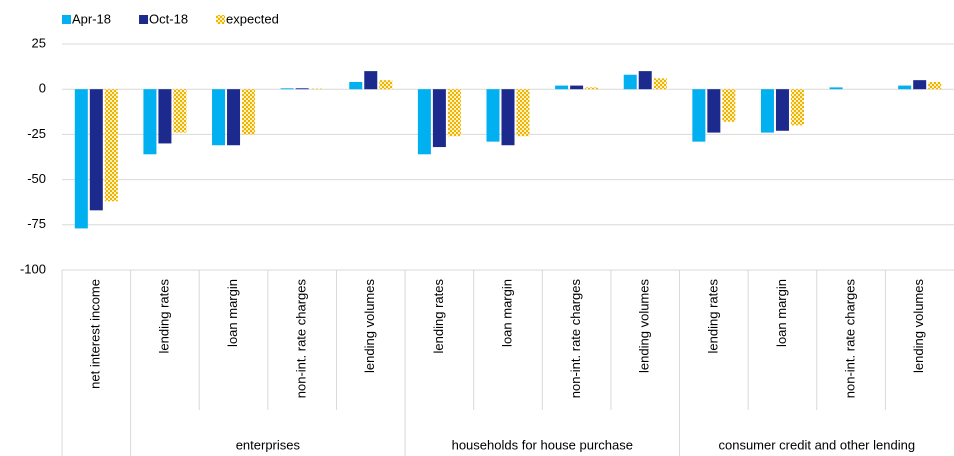 Image resolution: width=954 pixels, height=456 pixels. Describe the element at coordinates (36, 133) in the screenshot. I see `y-tick-label: -25` at that location.